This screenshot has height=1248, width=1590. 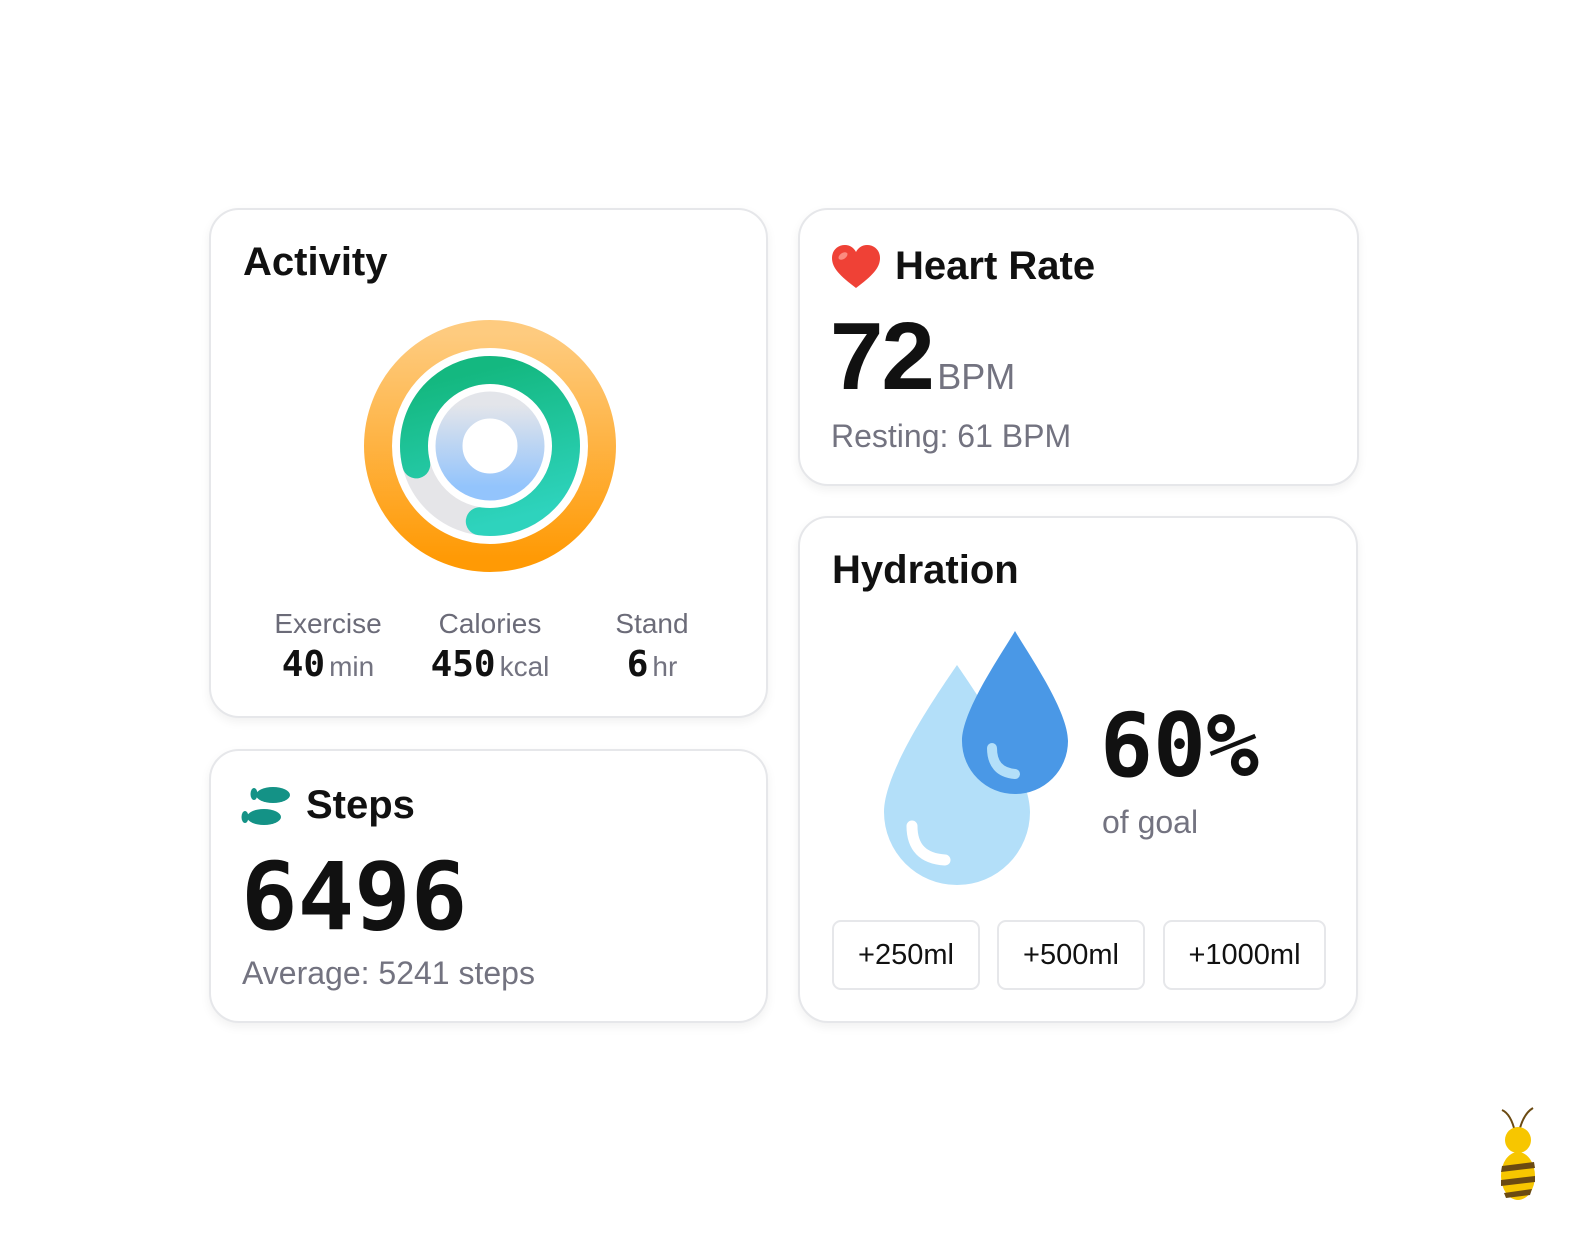 I want to click on heart-rate-title: Heart Rate, so click(x=995, y=266).